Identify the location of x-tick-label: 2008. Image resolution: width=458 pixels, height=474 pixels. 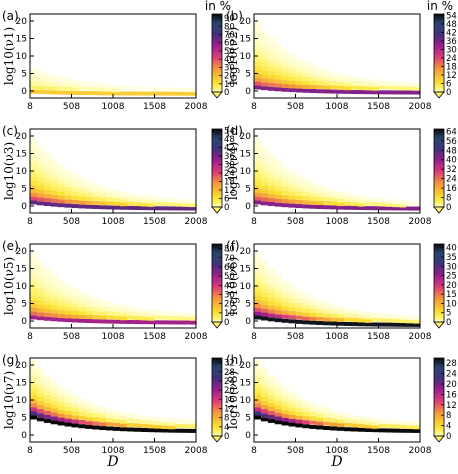
(196, 107).